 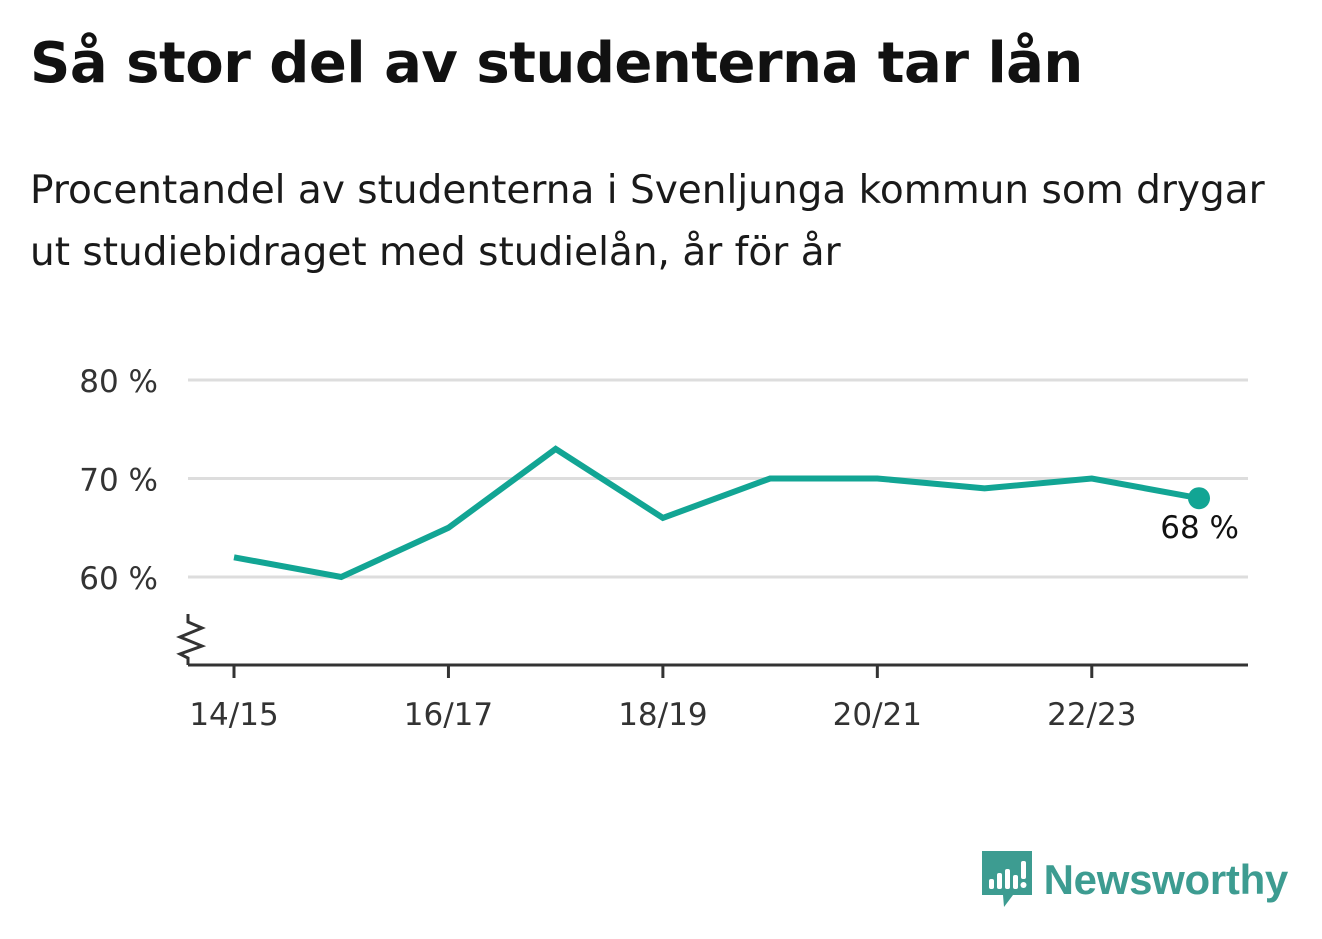 What do you see at coordinates (1166, 879) in the screenshot?
I see `brand-name: Newsworthy` at bounding box center [1166, 879].